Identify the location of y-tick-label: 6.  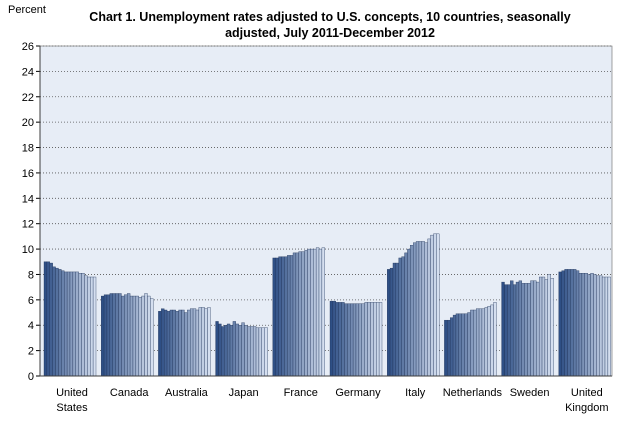
(31, 301).